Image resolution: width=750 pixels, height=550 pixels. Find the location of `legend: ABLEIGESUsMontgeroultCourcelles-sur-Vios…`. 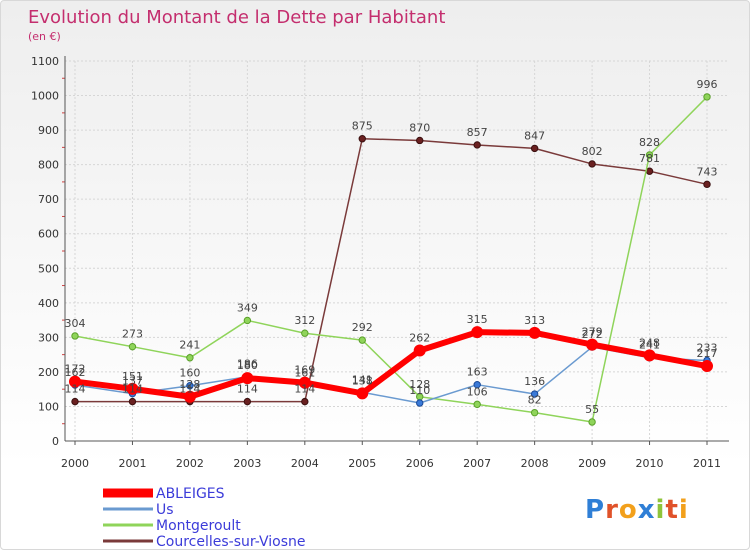

legend: ABLEIGESUsMontgeroultCourcelles-sur-Vios… is located at coordinates (204, 517).